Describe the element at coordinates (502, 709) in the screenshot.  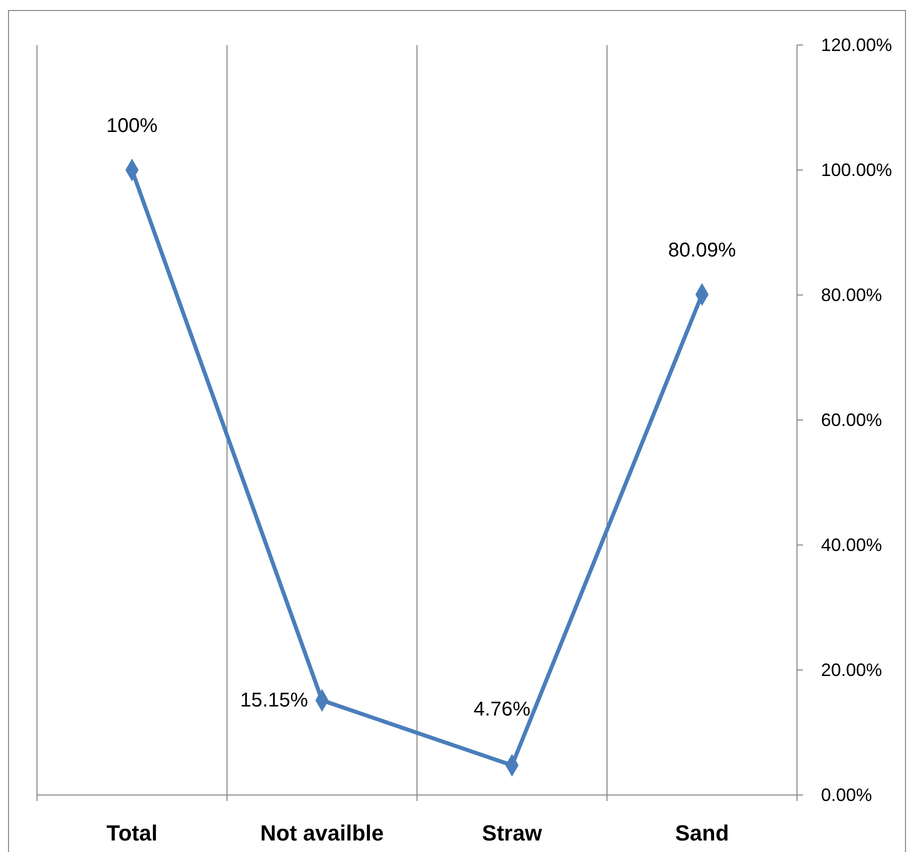
I see `data-label: 4.76%` at that location.